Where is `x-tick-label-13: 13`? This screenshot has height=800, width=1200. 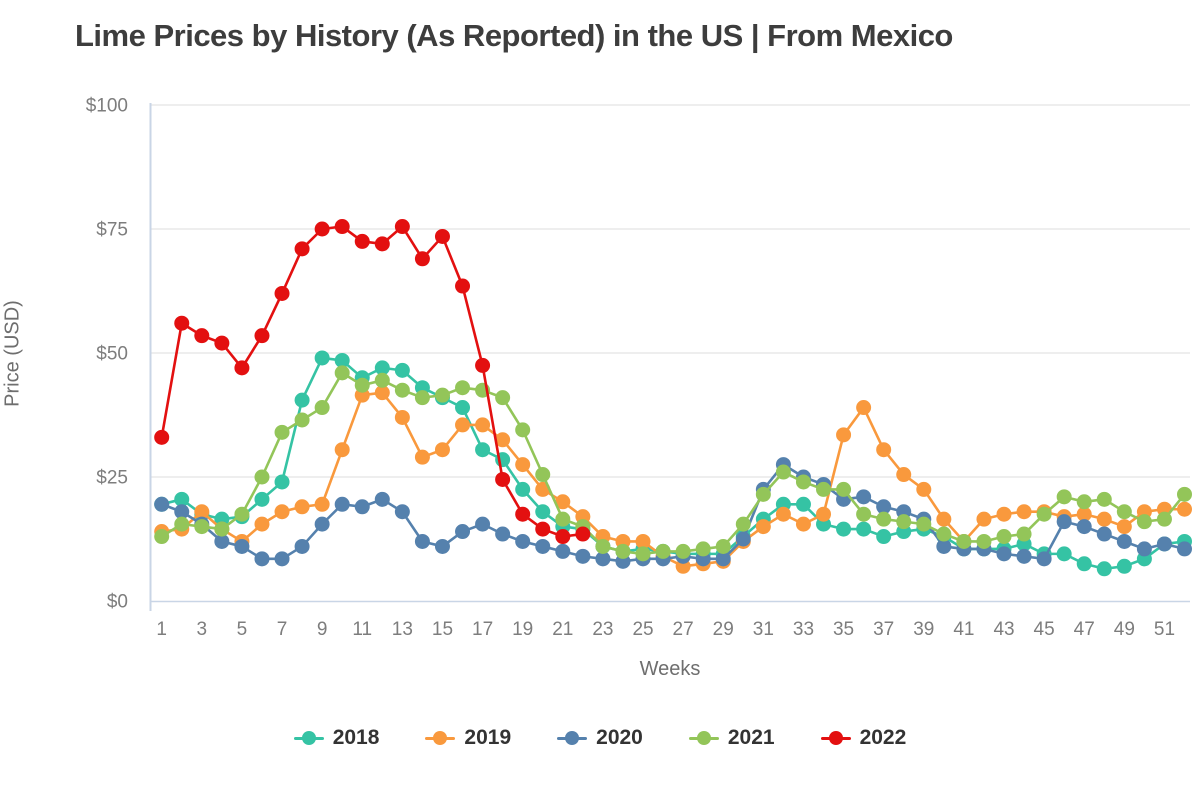 x-tick-label-13: 13 is located at coordinates (402, 629).